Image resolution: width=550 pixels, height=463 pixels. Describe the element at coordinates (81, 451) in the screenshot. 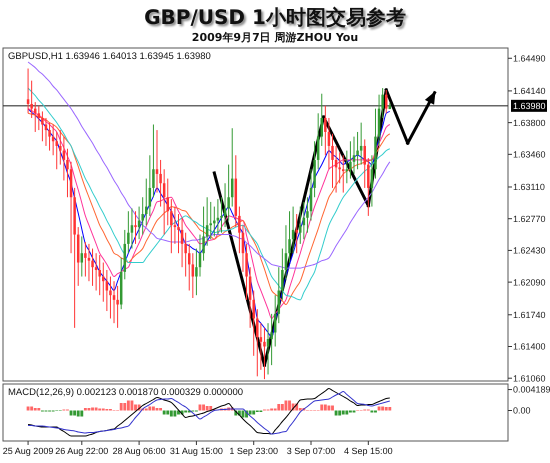

I see `x-tick-label: 26 Aug 22:00` at that location.